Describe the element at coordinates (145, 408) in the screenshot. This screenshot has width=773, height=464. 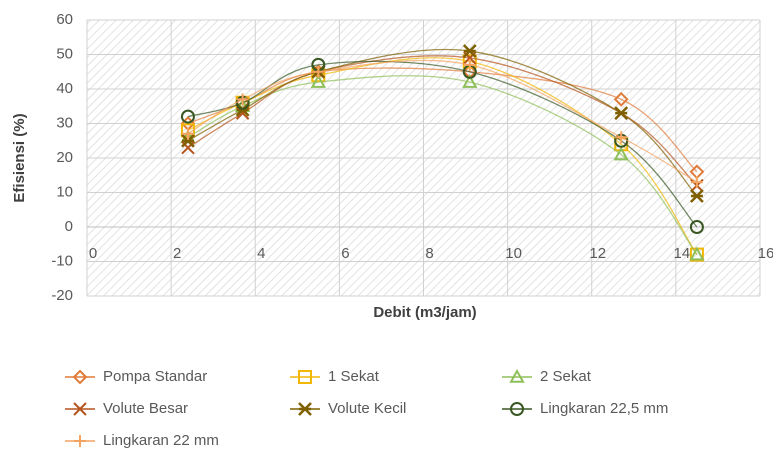
I see `legend-label: Volute Besar` at that location.